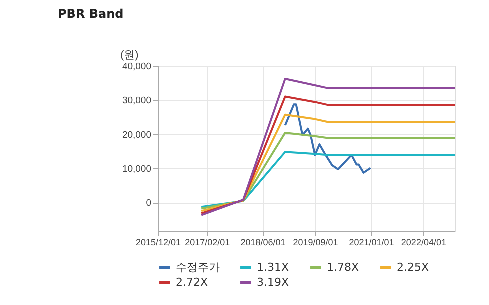 This screenshot has width=489, height=305. I want to click on y-tick-label: 0, so click(149, 204).